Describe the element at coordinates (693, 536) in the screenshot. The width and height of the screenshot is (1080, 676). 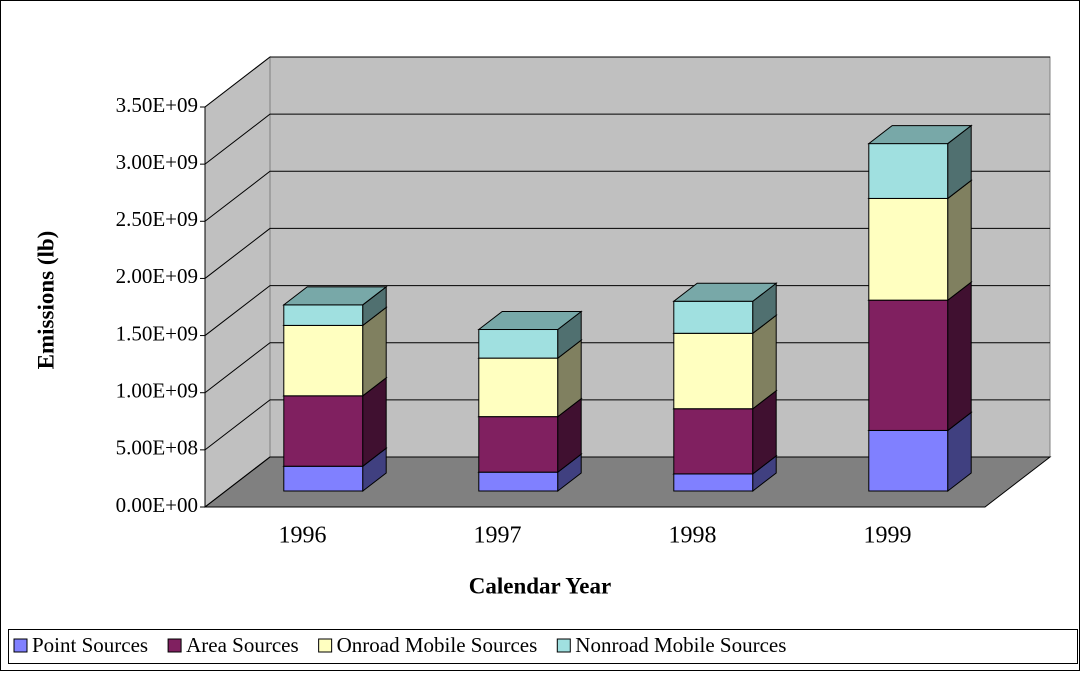
I see `x-tick-label: 1998` at that location.